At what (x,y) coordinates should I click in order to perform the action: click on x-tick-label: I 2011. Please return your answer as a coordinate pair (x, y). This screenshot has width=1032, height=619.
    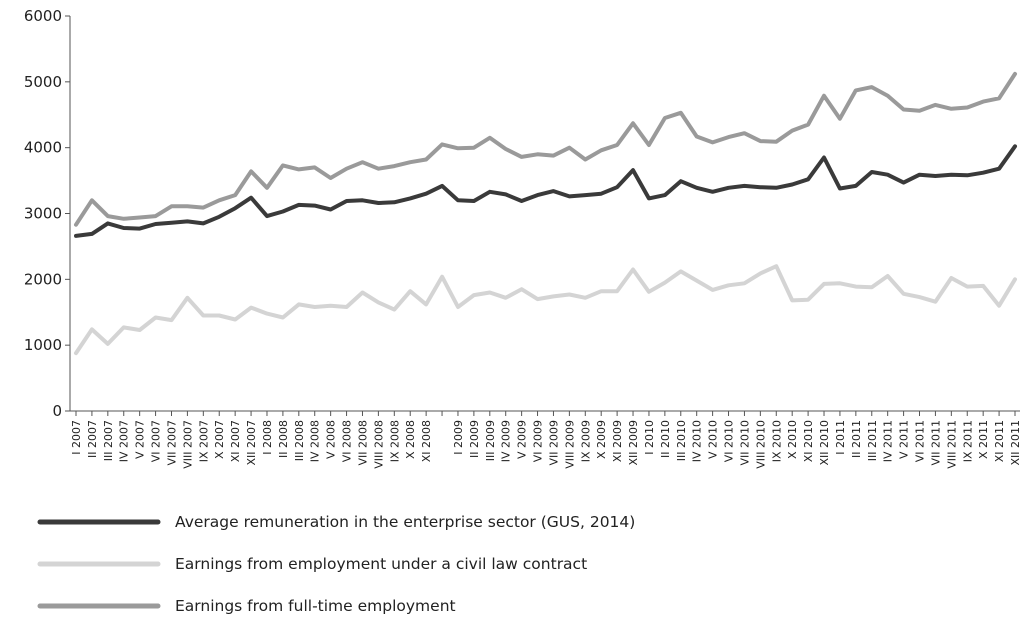
    Looking at the image, I should click on (840, 437).